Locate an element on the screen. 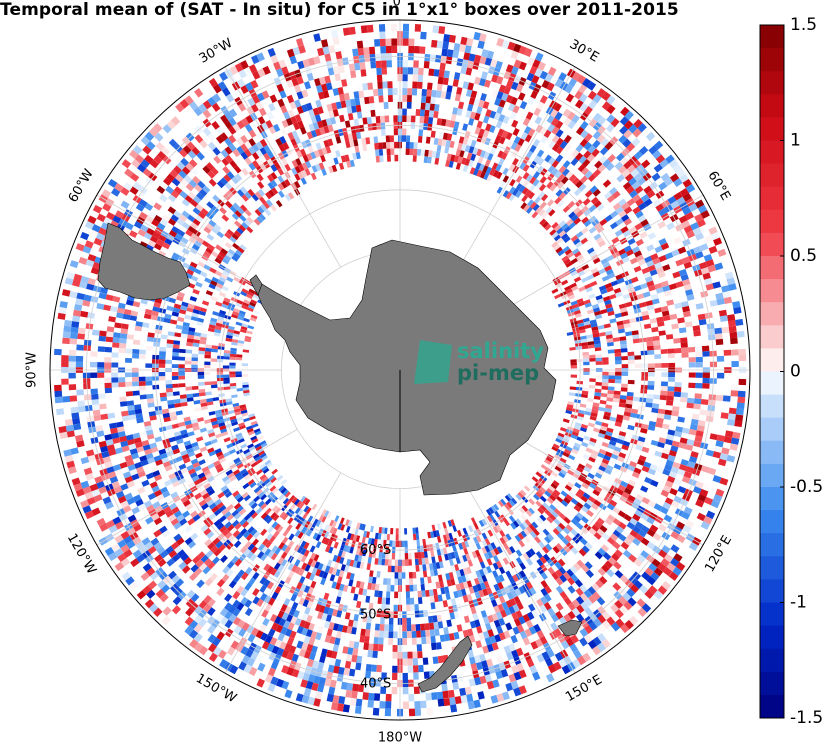 This screenshot has width=829, height=743. colorbar-tick-label: 0 is located at coordinates (795, 372).